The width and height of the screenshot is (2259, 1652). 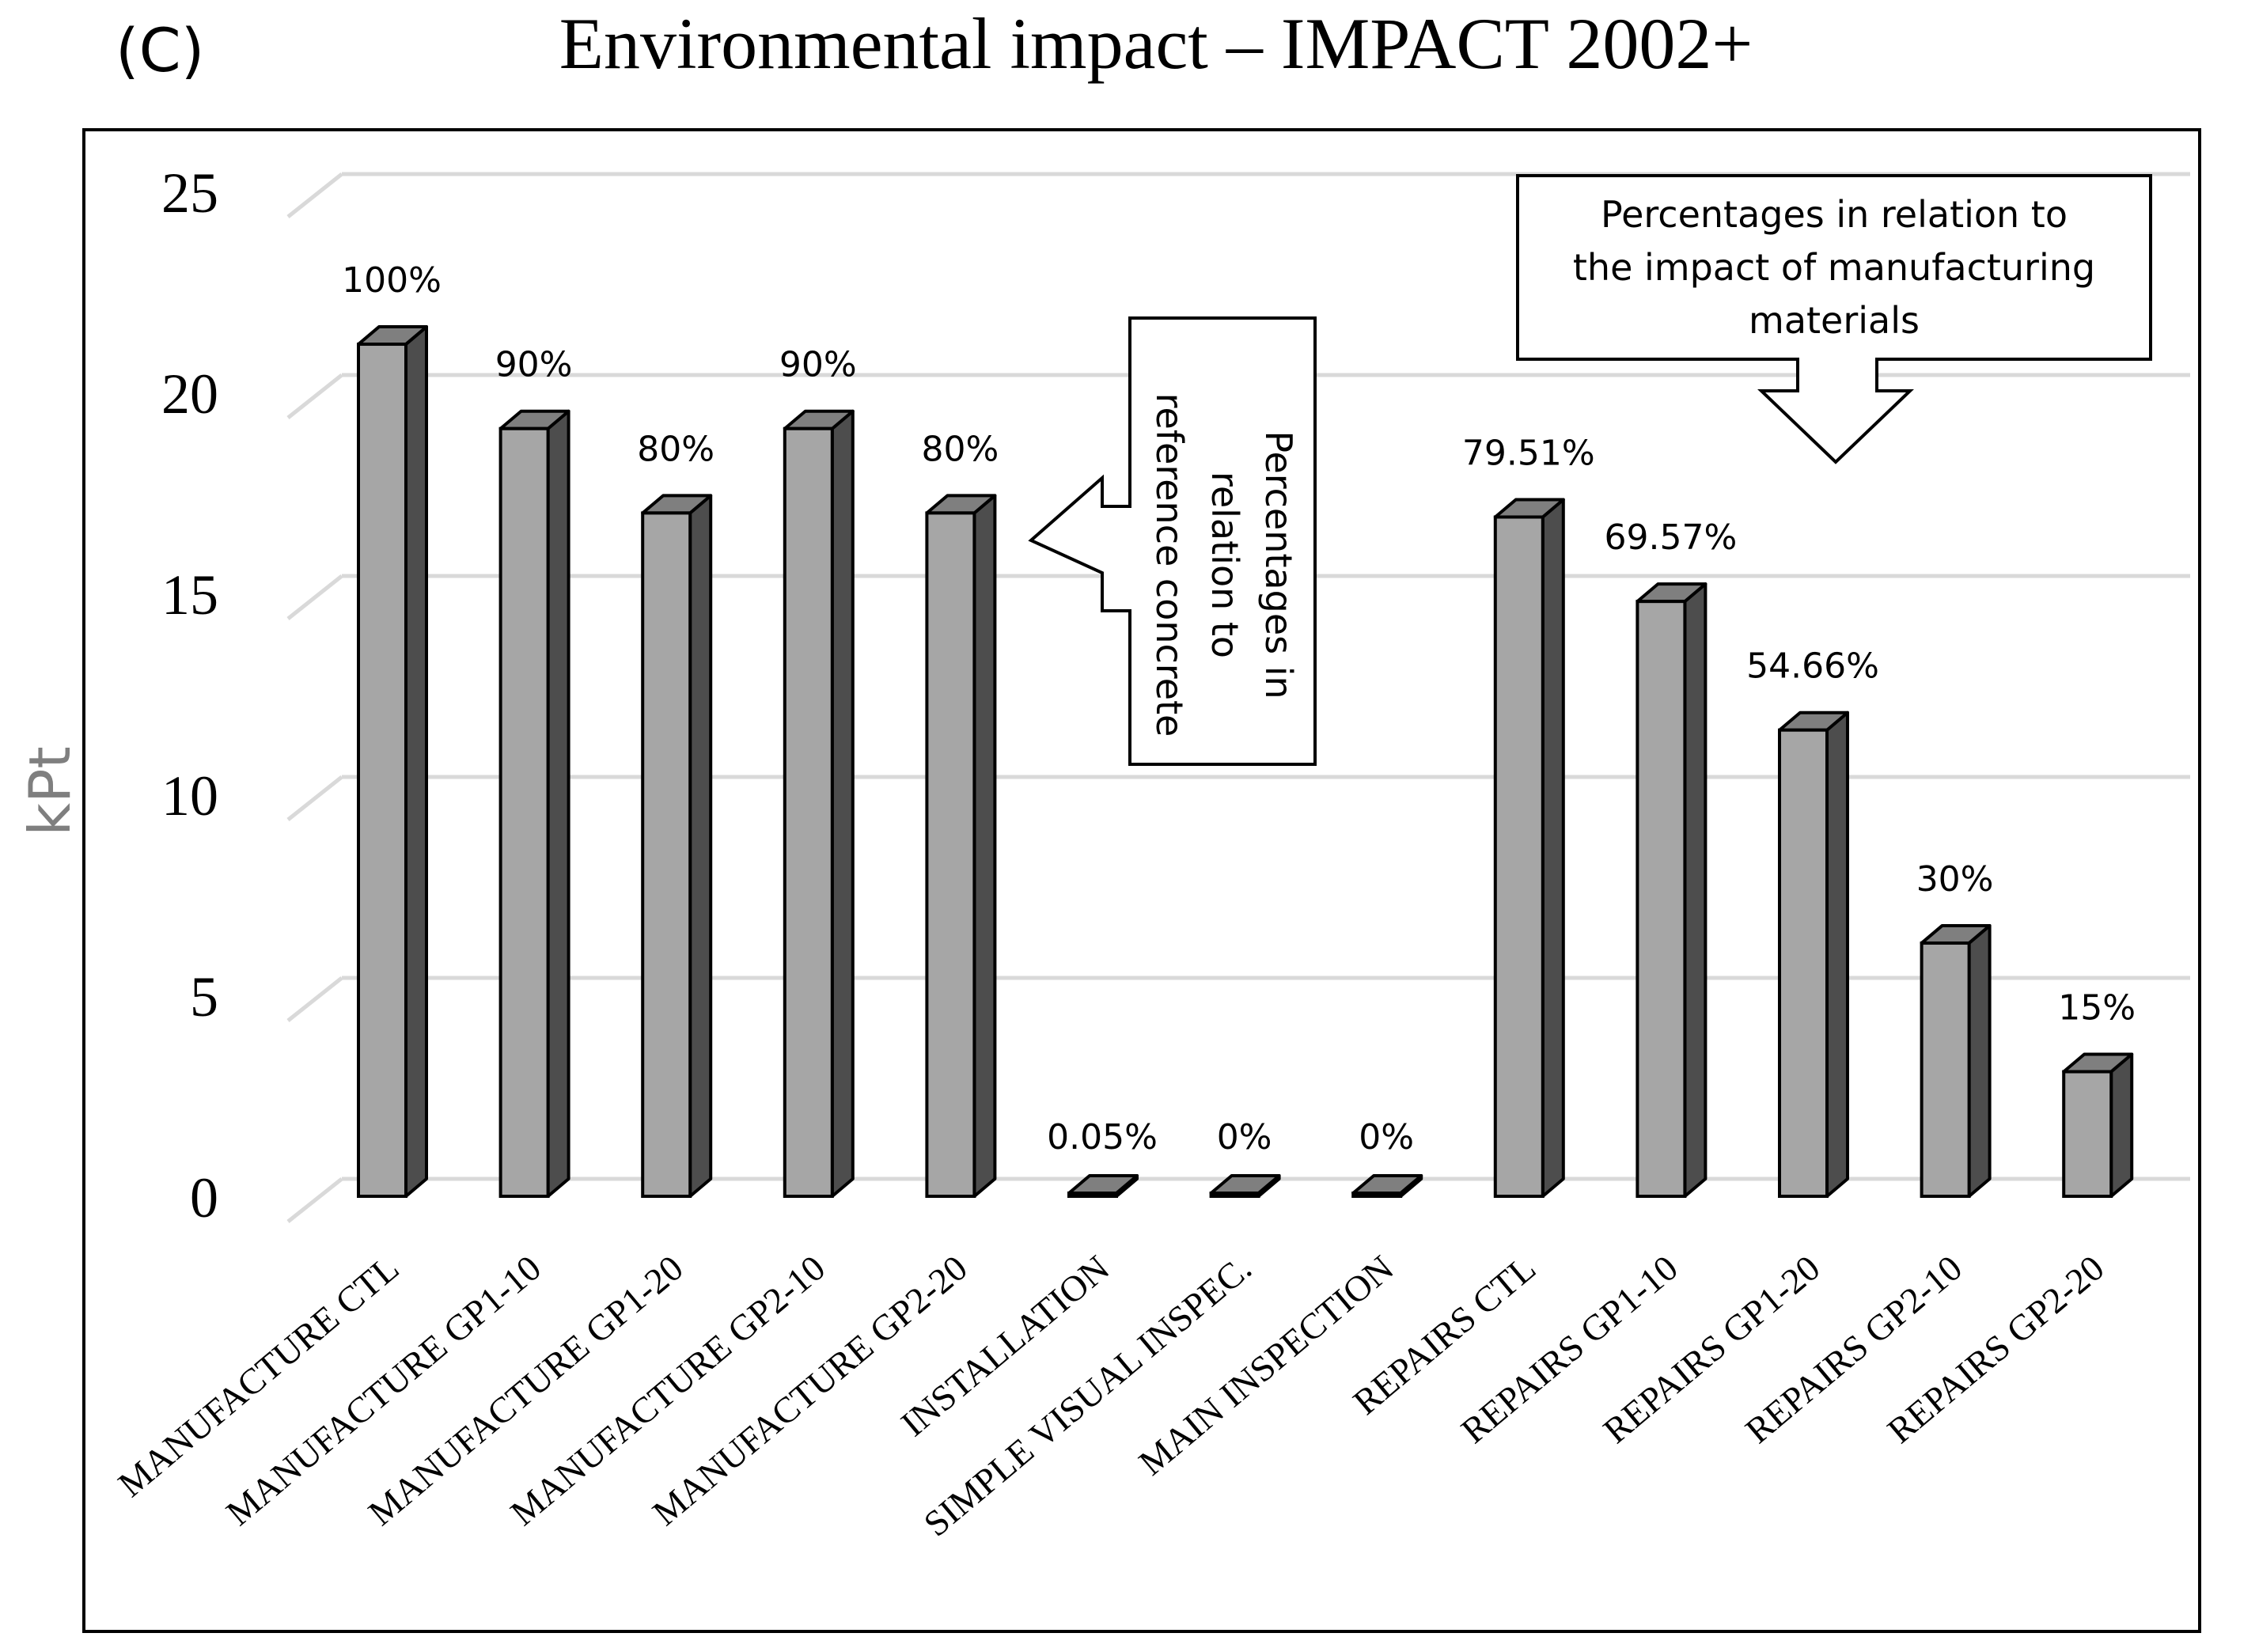 What do you see at coordinates (1278, 564) in the screenshot?
I see `callout-line: Percentages in` at bounding box center [1278, 564].